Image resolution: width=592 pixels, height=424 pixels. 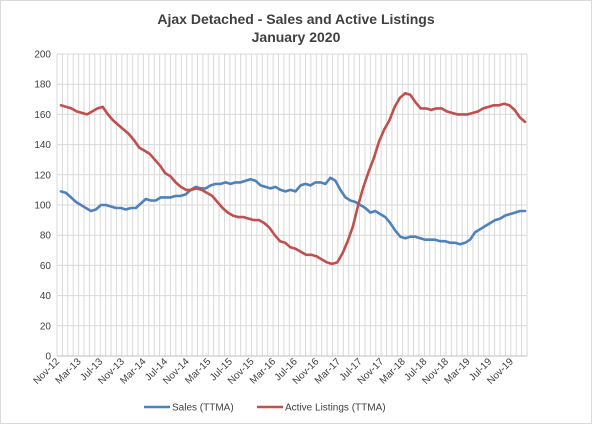 What do you see at coordinates (335, 408) in the screenshot?
I see `legend-label: Active Listings (TTMA)` at bounding box center [335, 408].